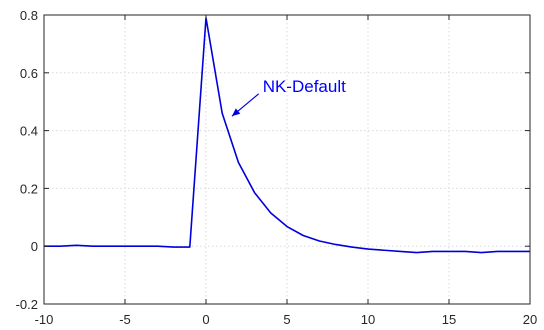 The width and height of the screenshot is (544, 330). What do you see at coordinates (29, 15) in the screenshot?
I see `y-tick-label: 0.8` at bounding box center [29, 15].